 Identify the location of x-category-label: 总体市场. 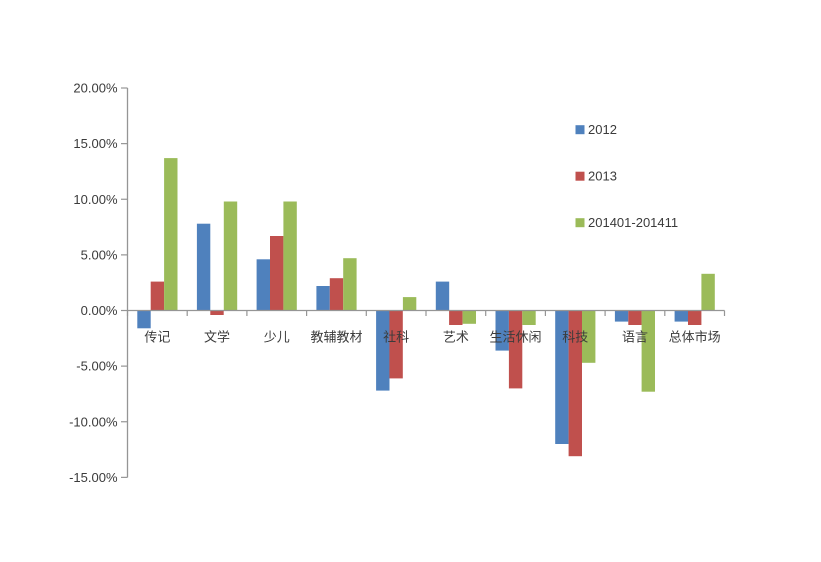
(695, 337).